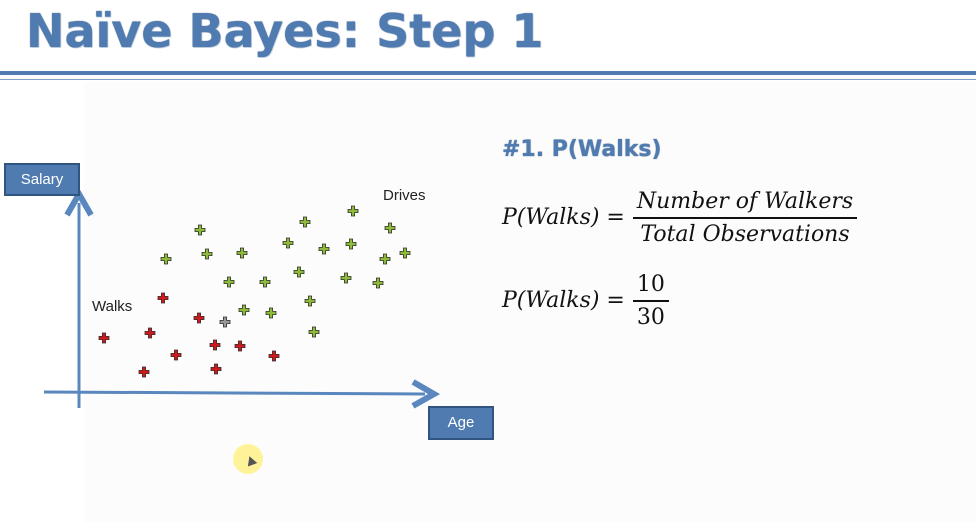 The height and width of the screenshot is (522, 976). What do you see at coordinates (225, 322) in the screenshot?
I see `new-point` at bounding box center [225, 322].